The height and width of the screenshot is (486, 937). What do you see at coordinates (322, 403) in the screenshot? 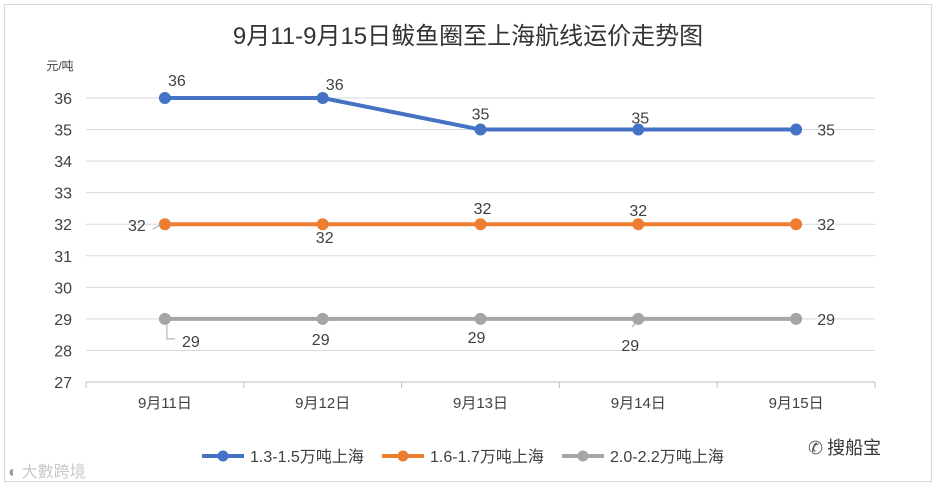
I see `x-tick-label: 9月12日` at bounding box center [322, 403].